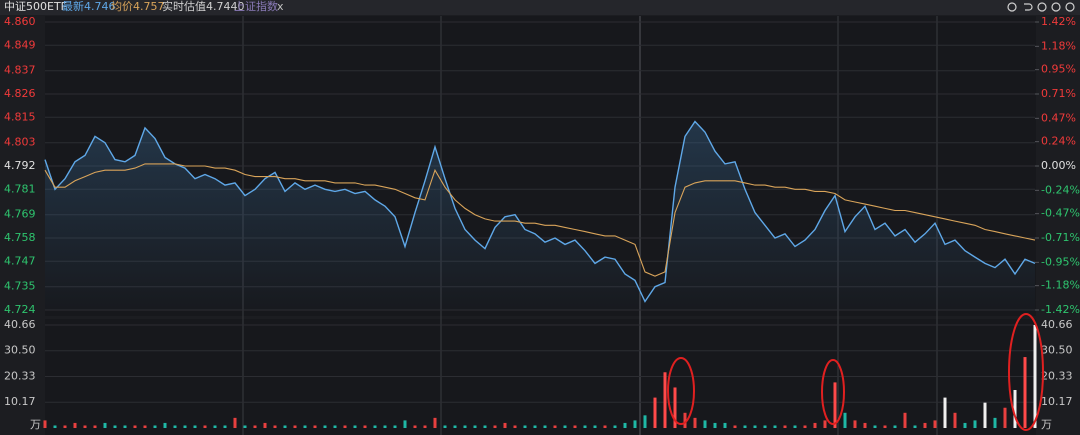  Describe the element at coordinates (20, 286) in the screenshot. I see `y-tick-label: 4.735` at that location.